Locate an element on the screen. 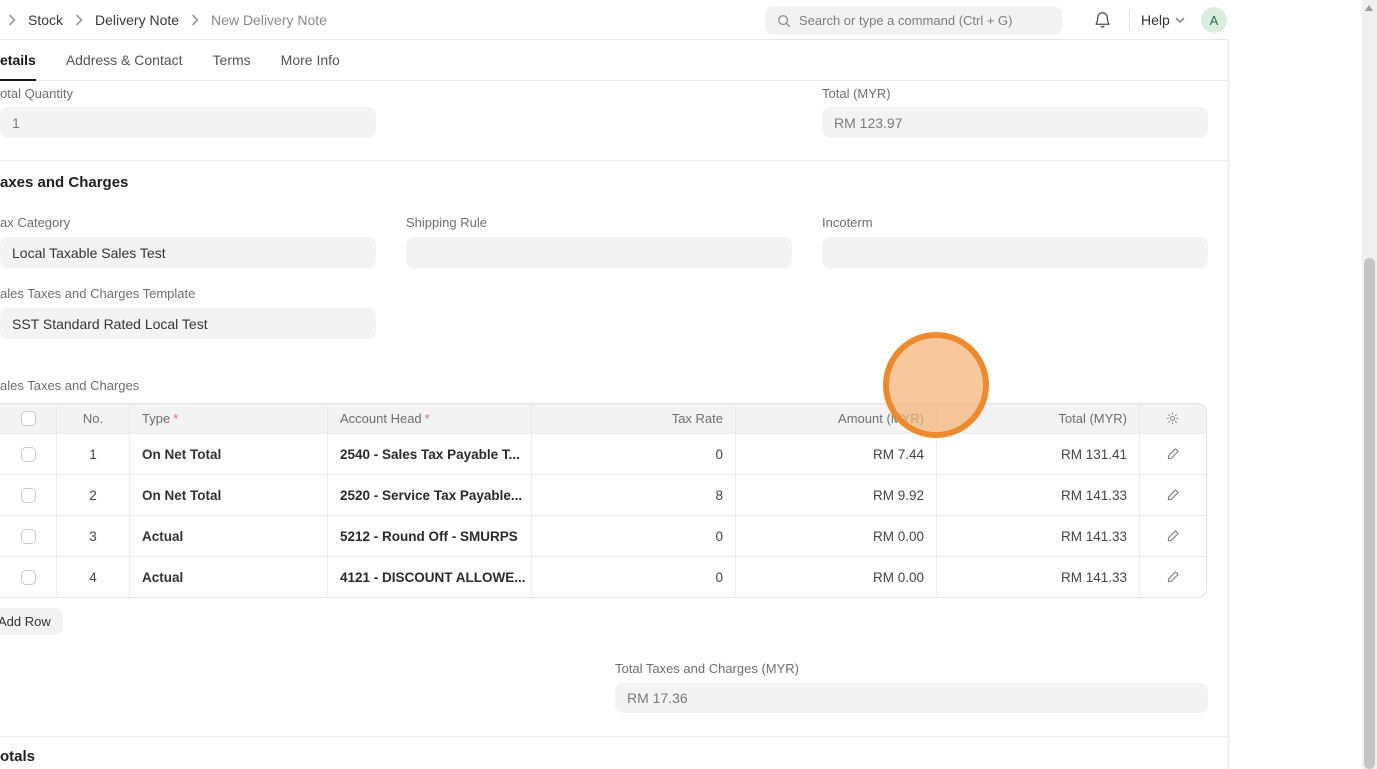 The width and height of the screenshot is (1377, 769). breadcrumb-current: New Delivery Note is located at coordinates (269, 20).